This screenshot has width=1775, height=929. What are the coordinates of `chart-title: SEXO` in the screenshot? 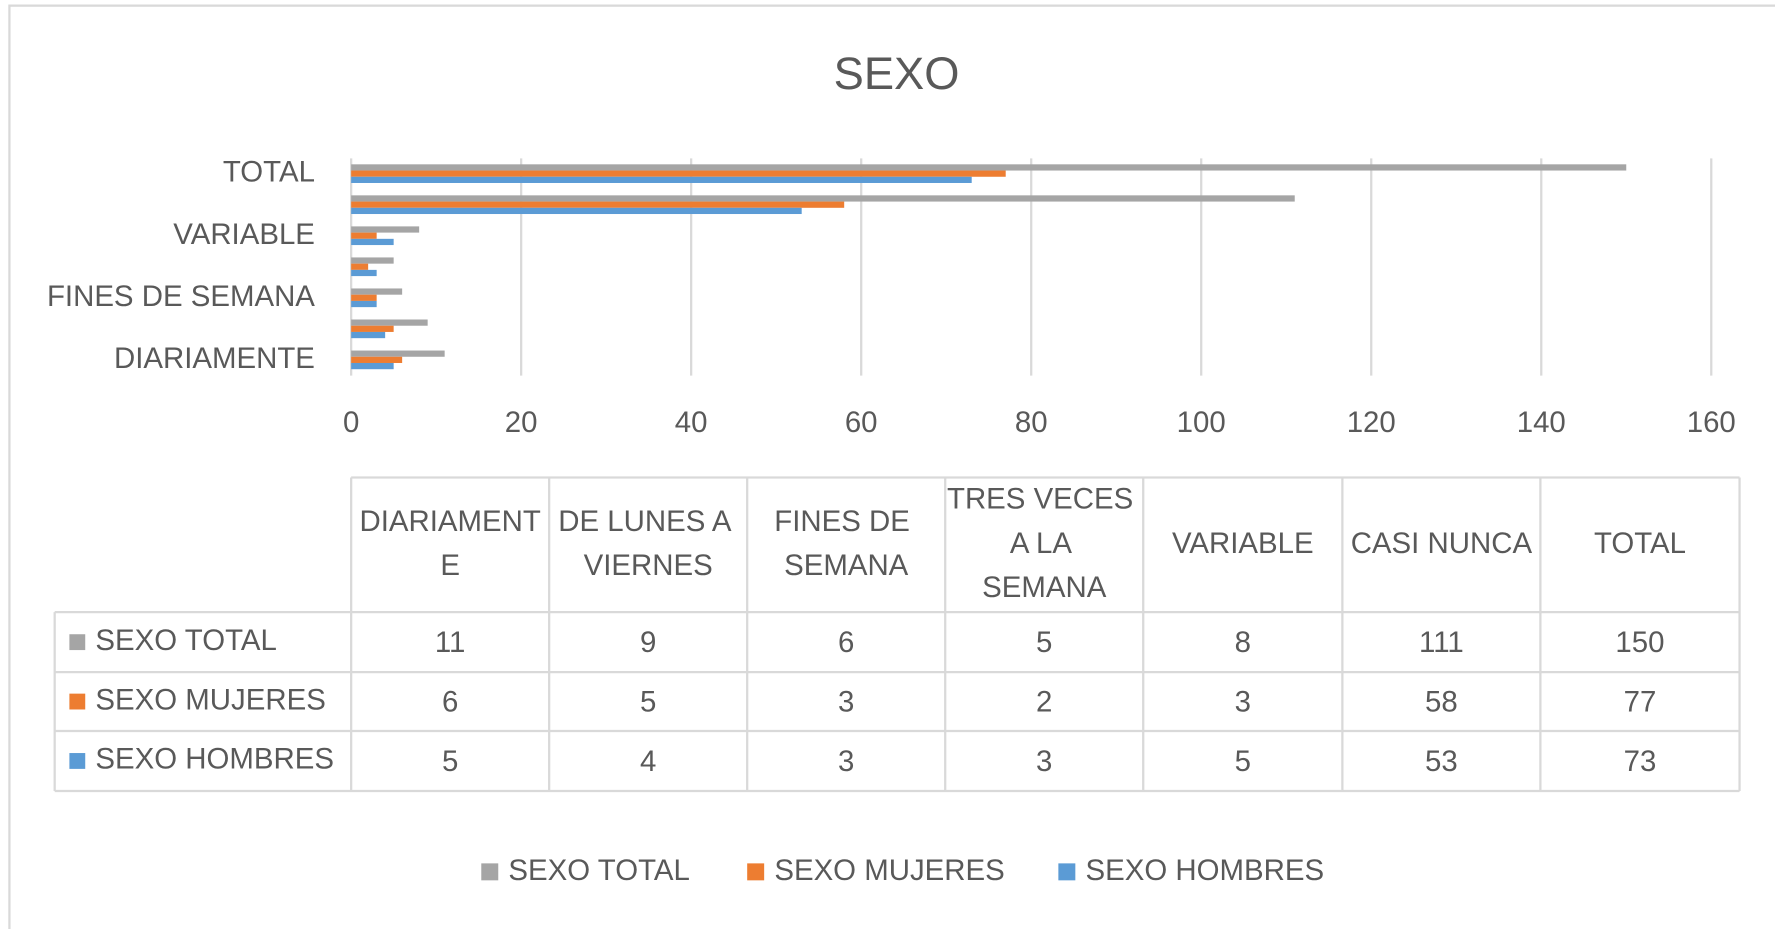 It's located at (897, 73).